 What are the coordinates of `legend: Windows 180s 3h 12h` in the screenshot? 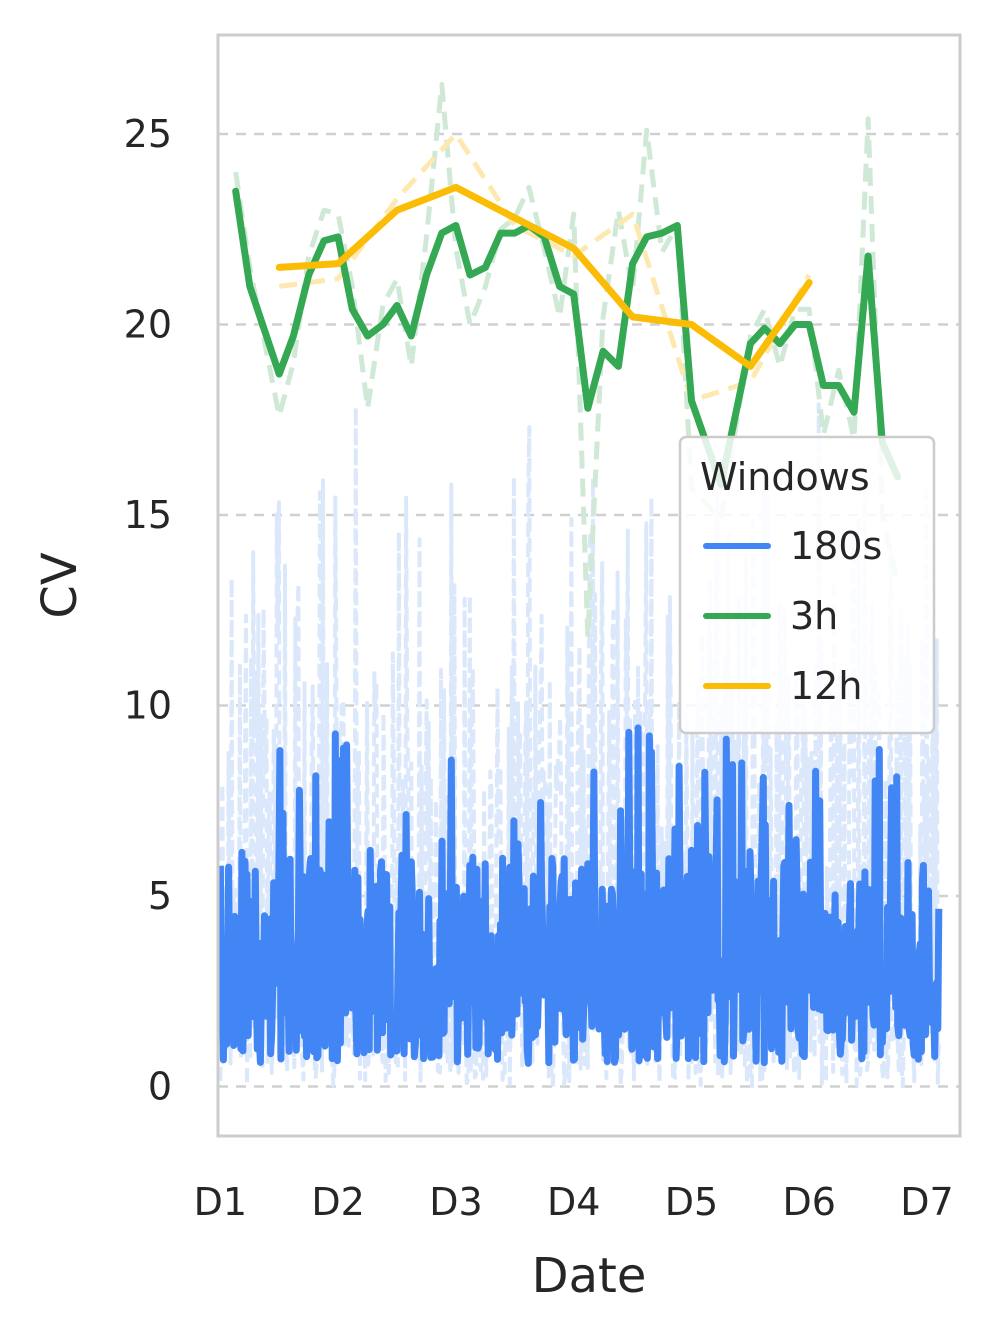 It's located at (807, 585).